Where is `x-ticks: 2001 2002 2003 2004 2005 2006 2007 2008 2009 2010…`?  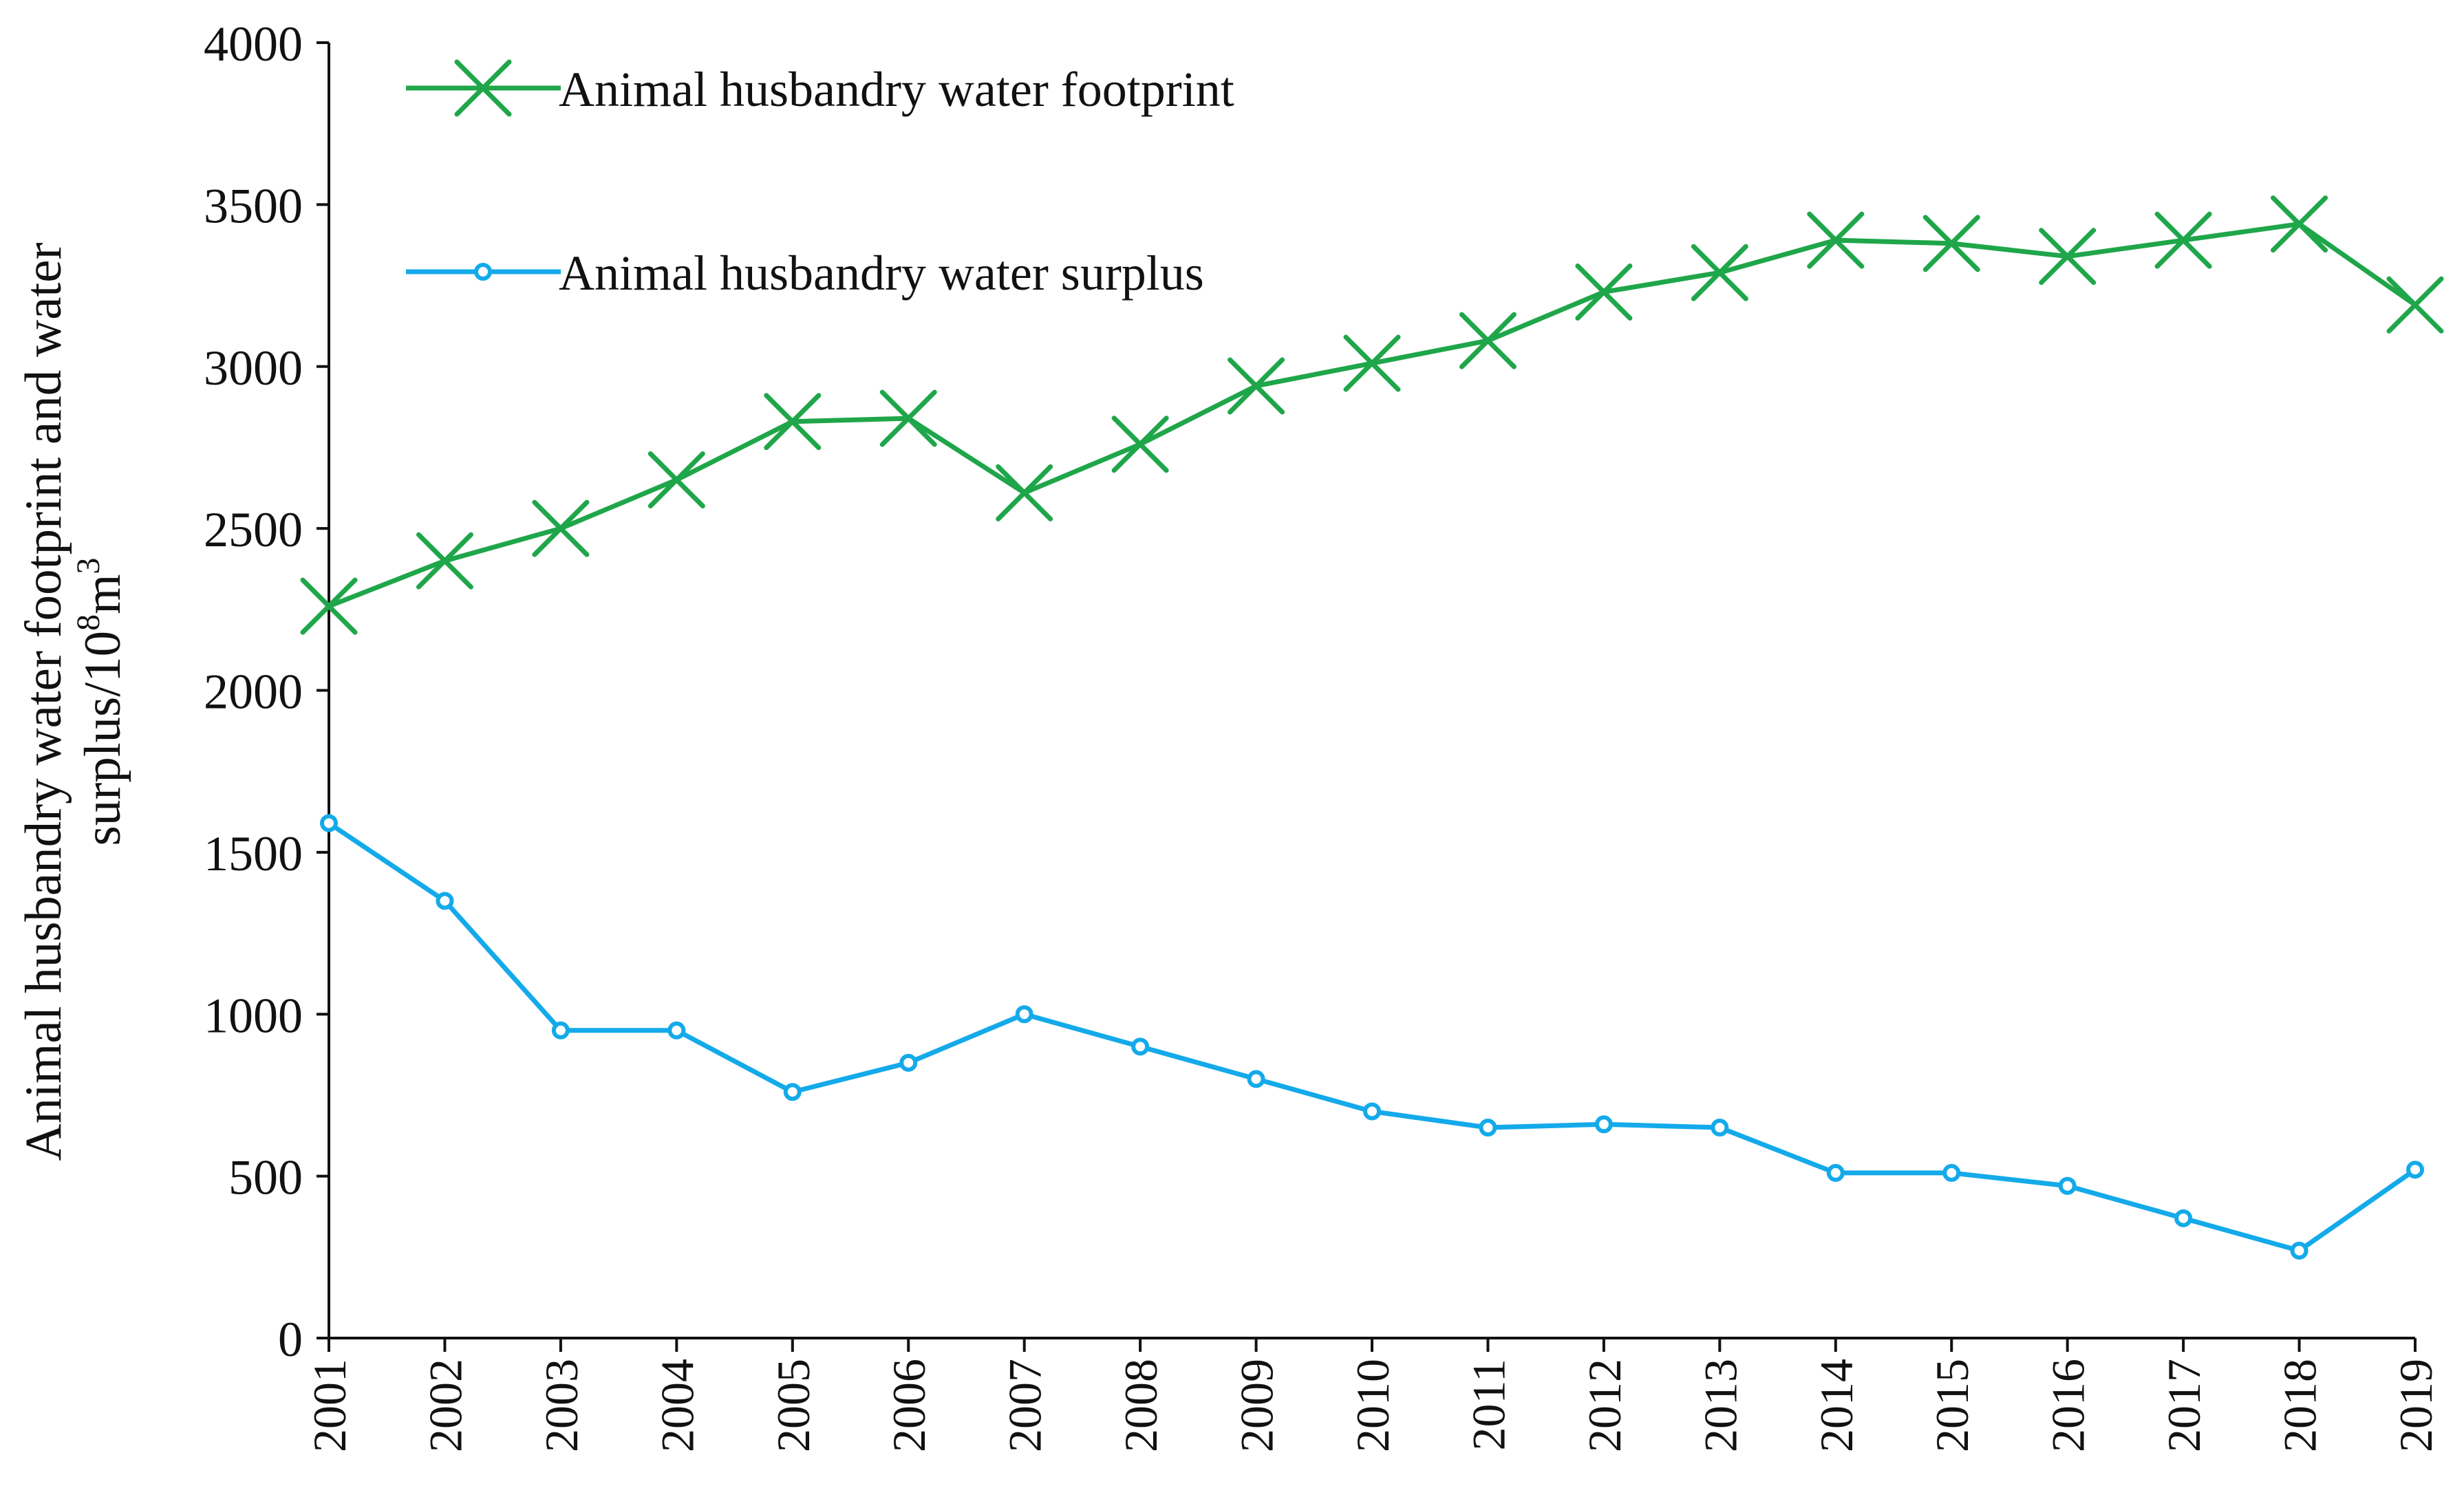 x-ticks: 2001 2002 2003 2004 2005 2006 2007 2008 2009 2010… is located at coordinates (1372, 1395).